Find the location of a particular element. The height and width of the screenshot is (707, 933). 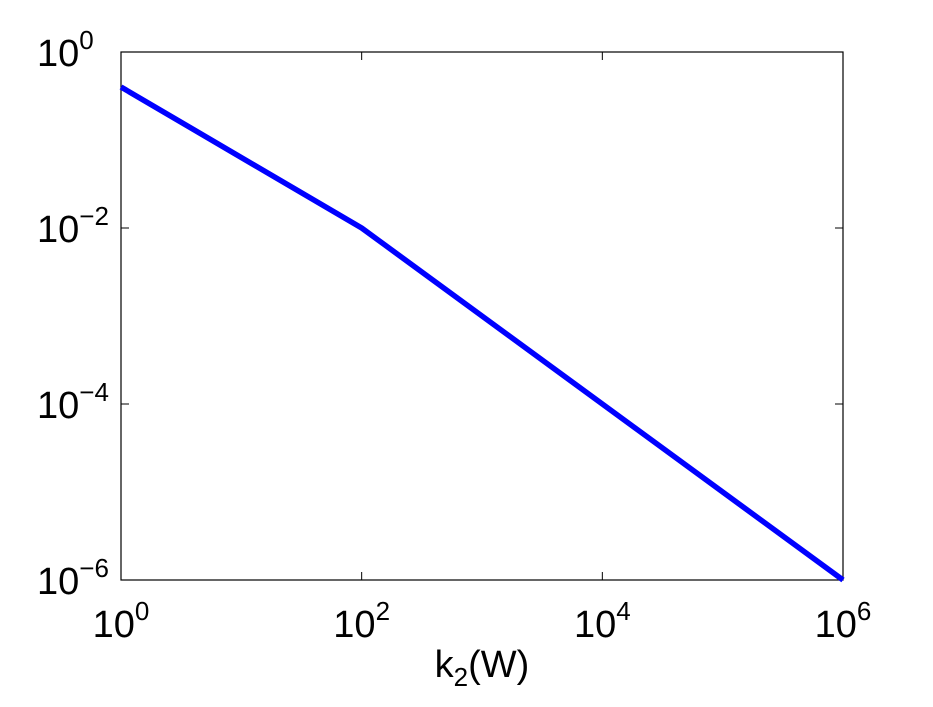

x-tick-label-exponent: 2 is located at coordinates (383, 611).